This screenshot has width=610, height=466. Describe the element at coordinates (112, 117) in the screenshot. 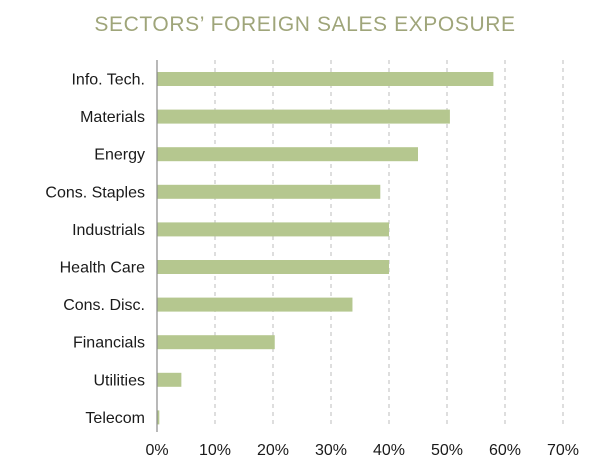

I see `category-label: Materials` at that location.